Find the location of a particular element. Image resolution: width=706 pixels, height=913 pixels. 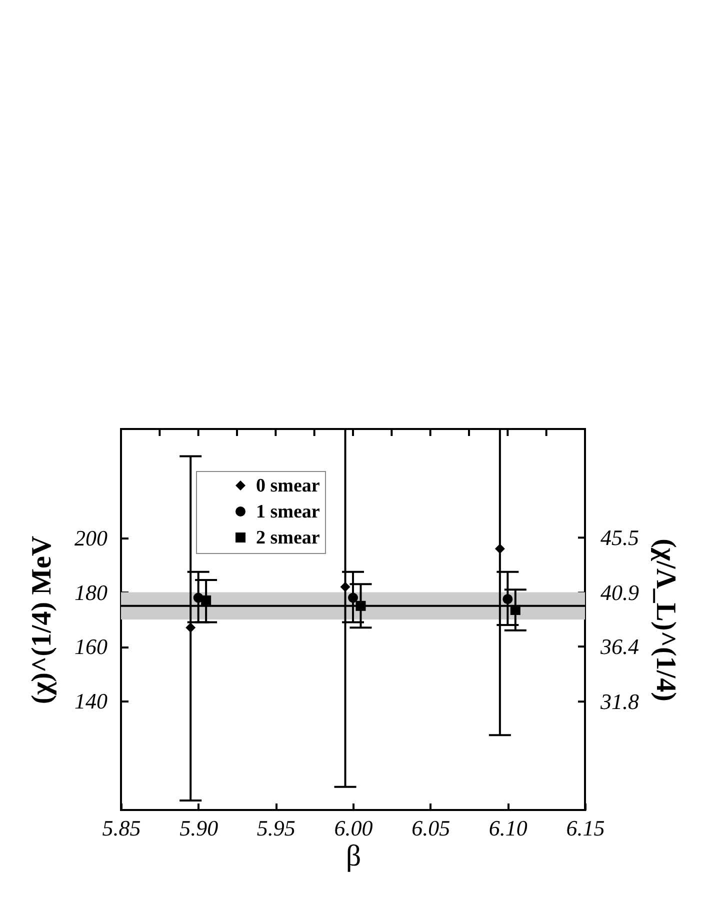

y2-tick-label: 45.5 is located at coordinates (619, 537).